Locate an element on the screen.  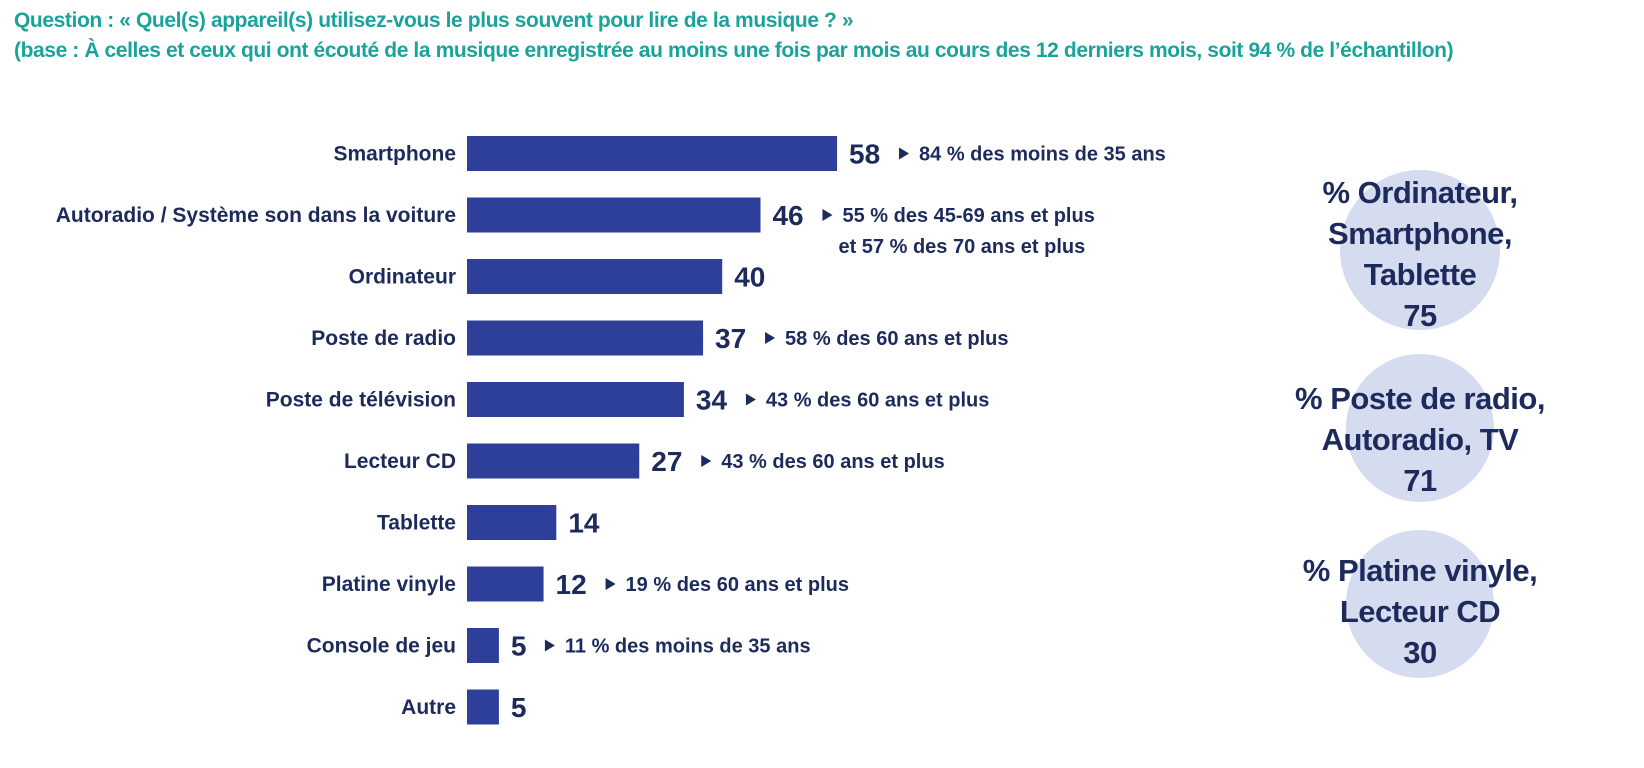
category-label: Console de jeu is located at coordinates (381, 646).